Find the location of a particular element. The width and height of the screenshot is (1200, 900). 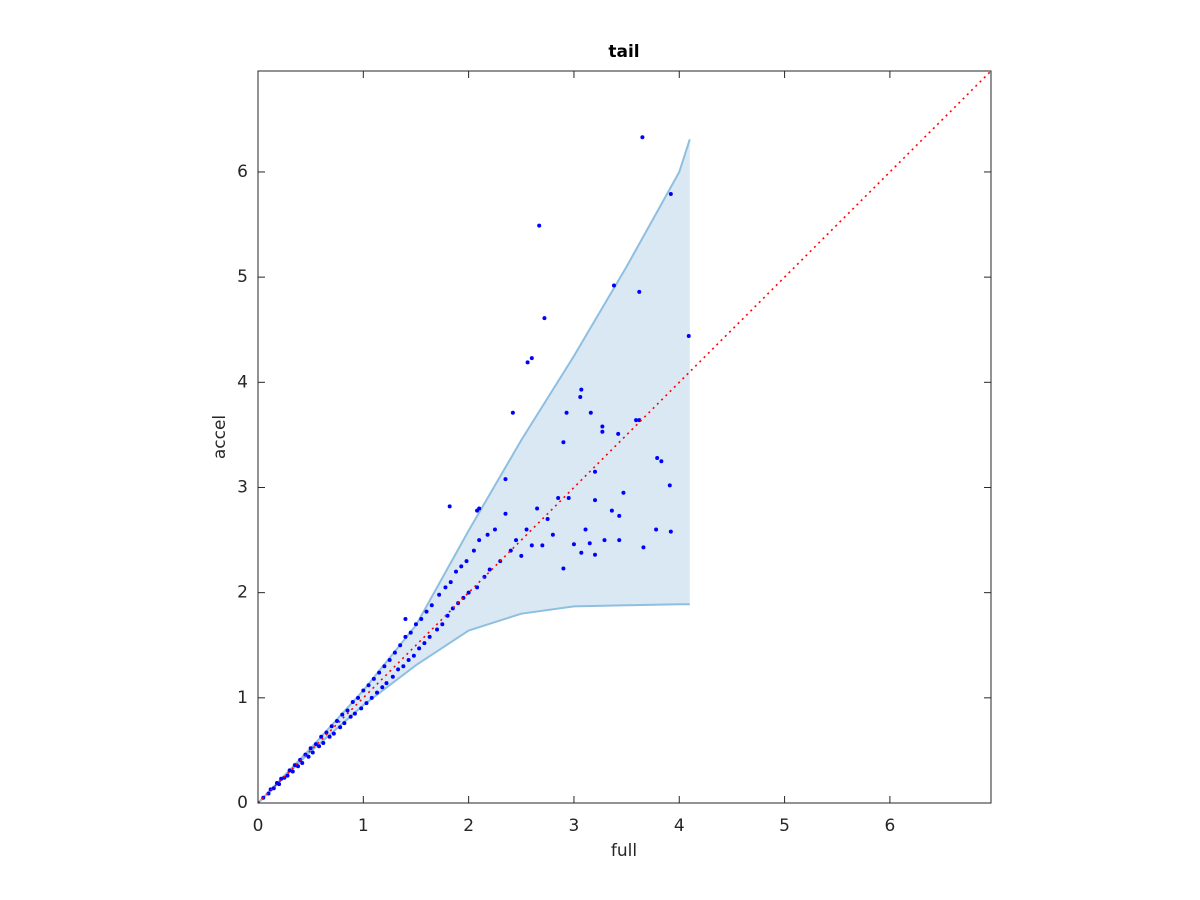

x-tick-label: 5 is located at coordinates (784, 826).